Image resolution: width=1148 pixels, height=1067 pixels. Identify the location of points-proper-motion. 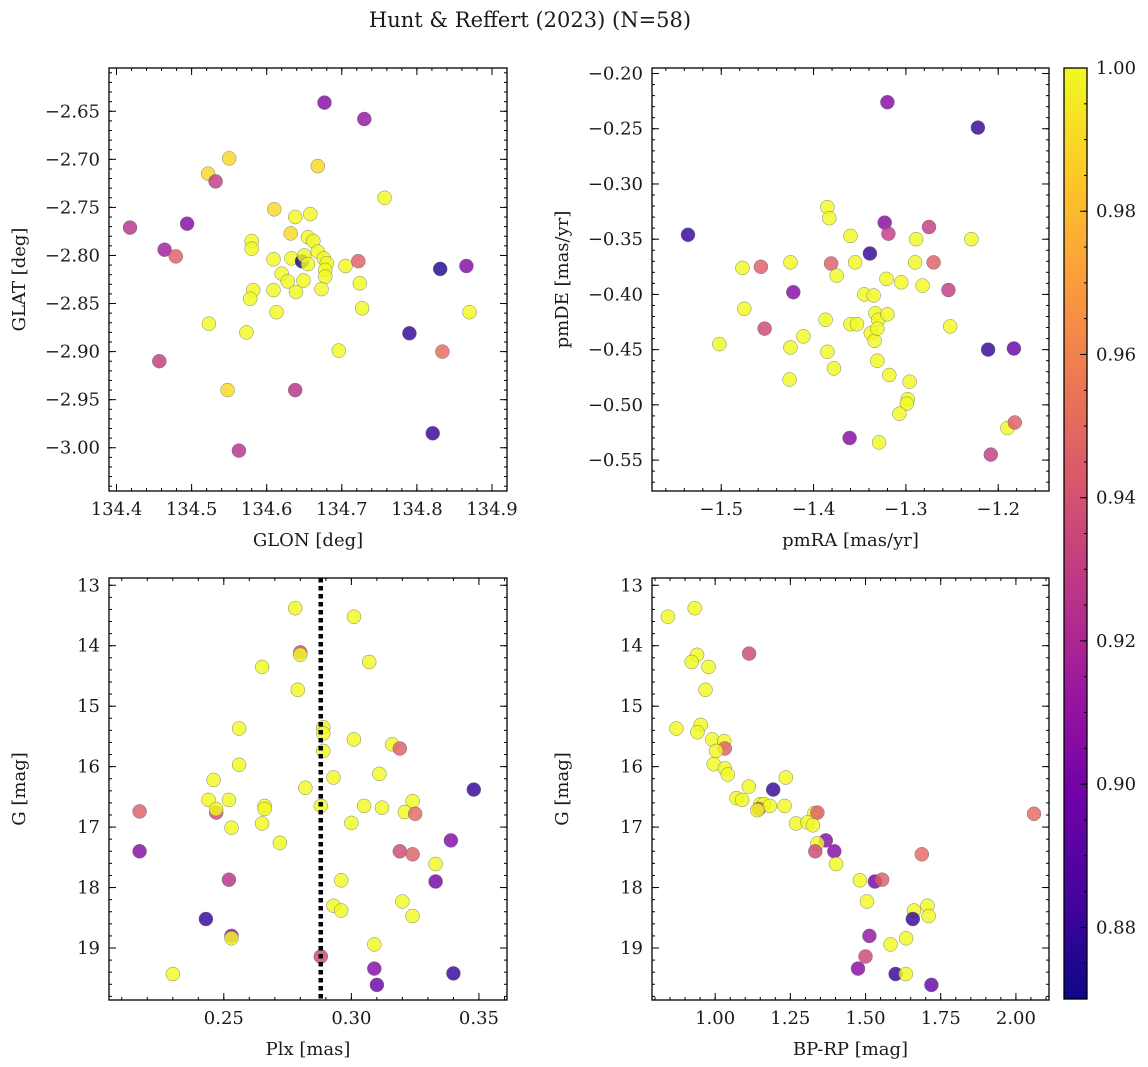
(851, 278).